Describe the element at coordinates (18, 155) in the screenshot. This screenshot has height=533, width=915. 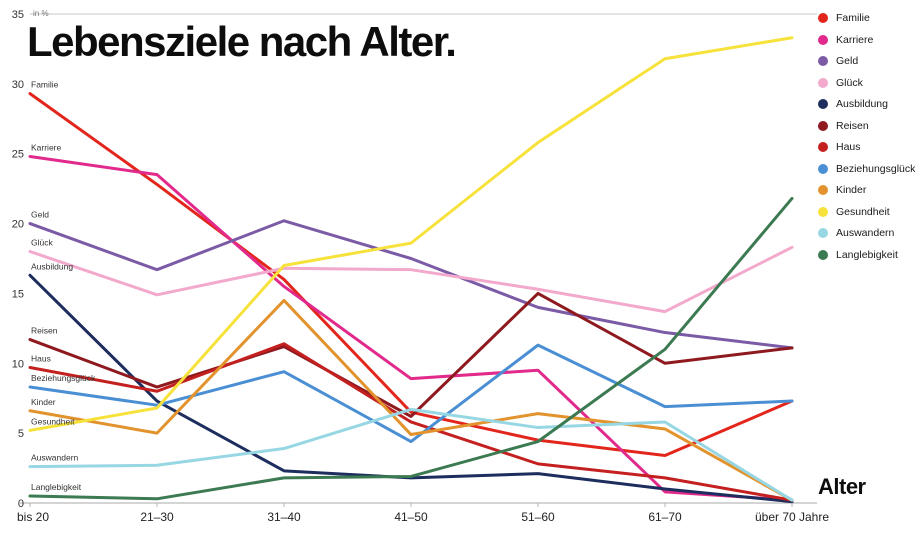
I see `y-tick-label: 25` at that location.